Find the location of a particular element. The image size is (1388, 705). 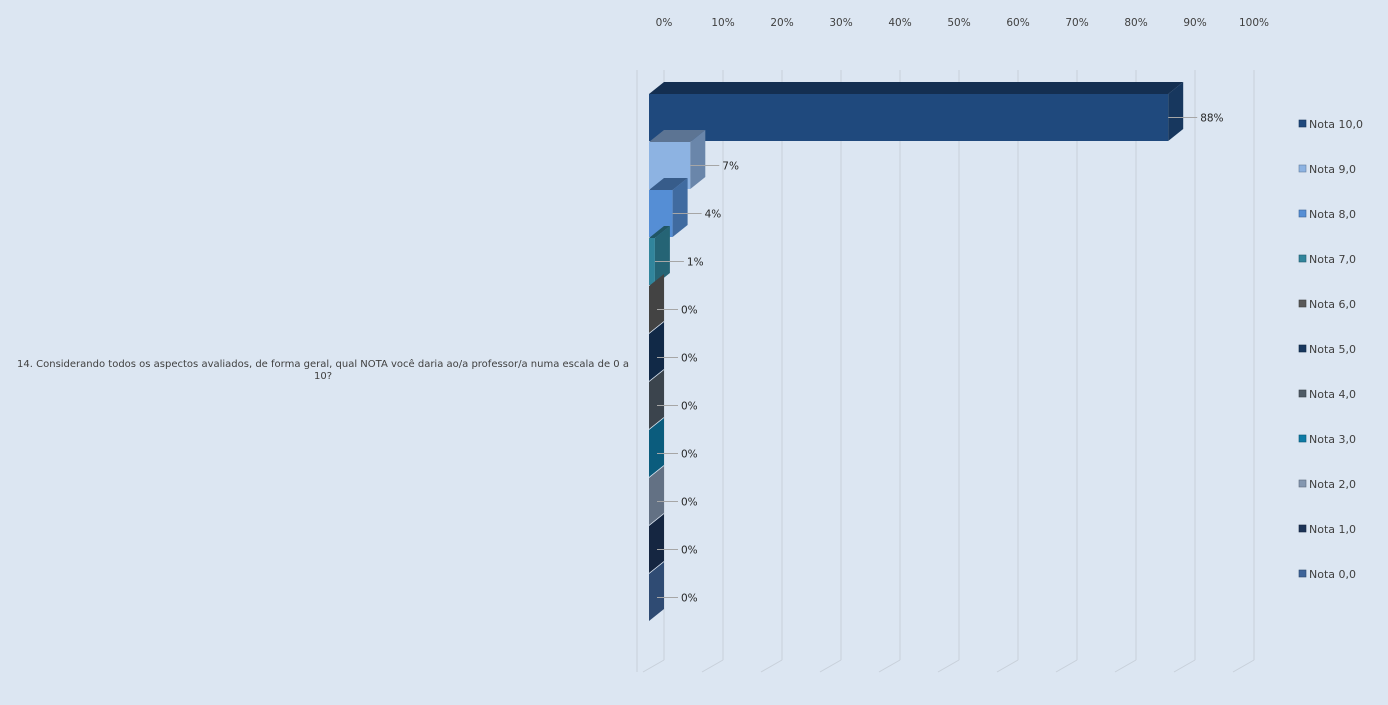

legend-label: Nota 1,0 is located at coordinates (1332, 529).